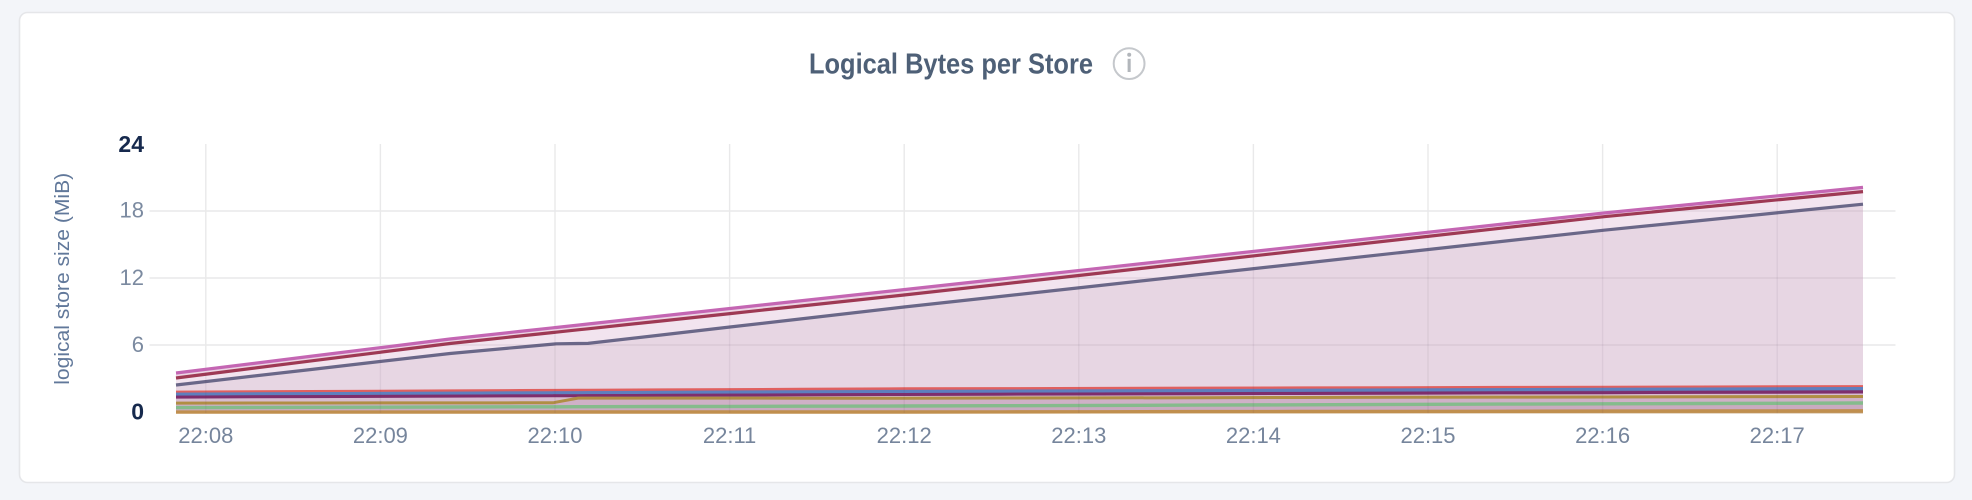  Describe the element at coordinates (904, 435) in the screenshot. I see `svg-text: 22:12` at that location.